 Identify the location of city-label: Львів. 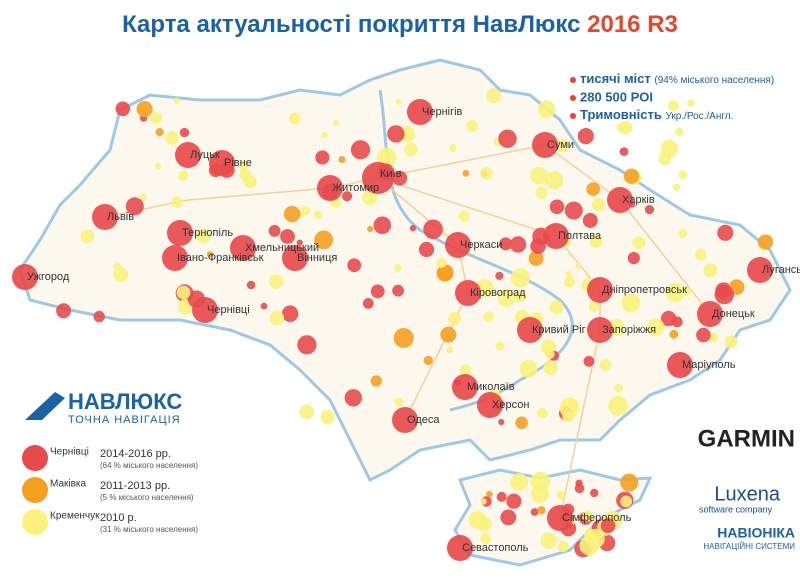
(120, 217).